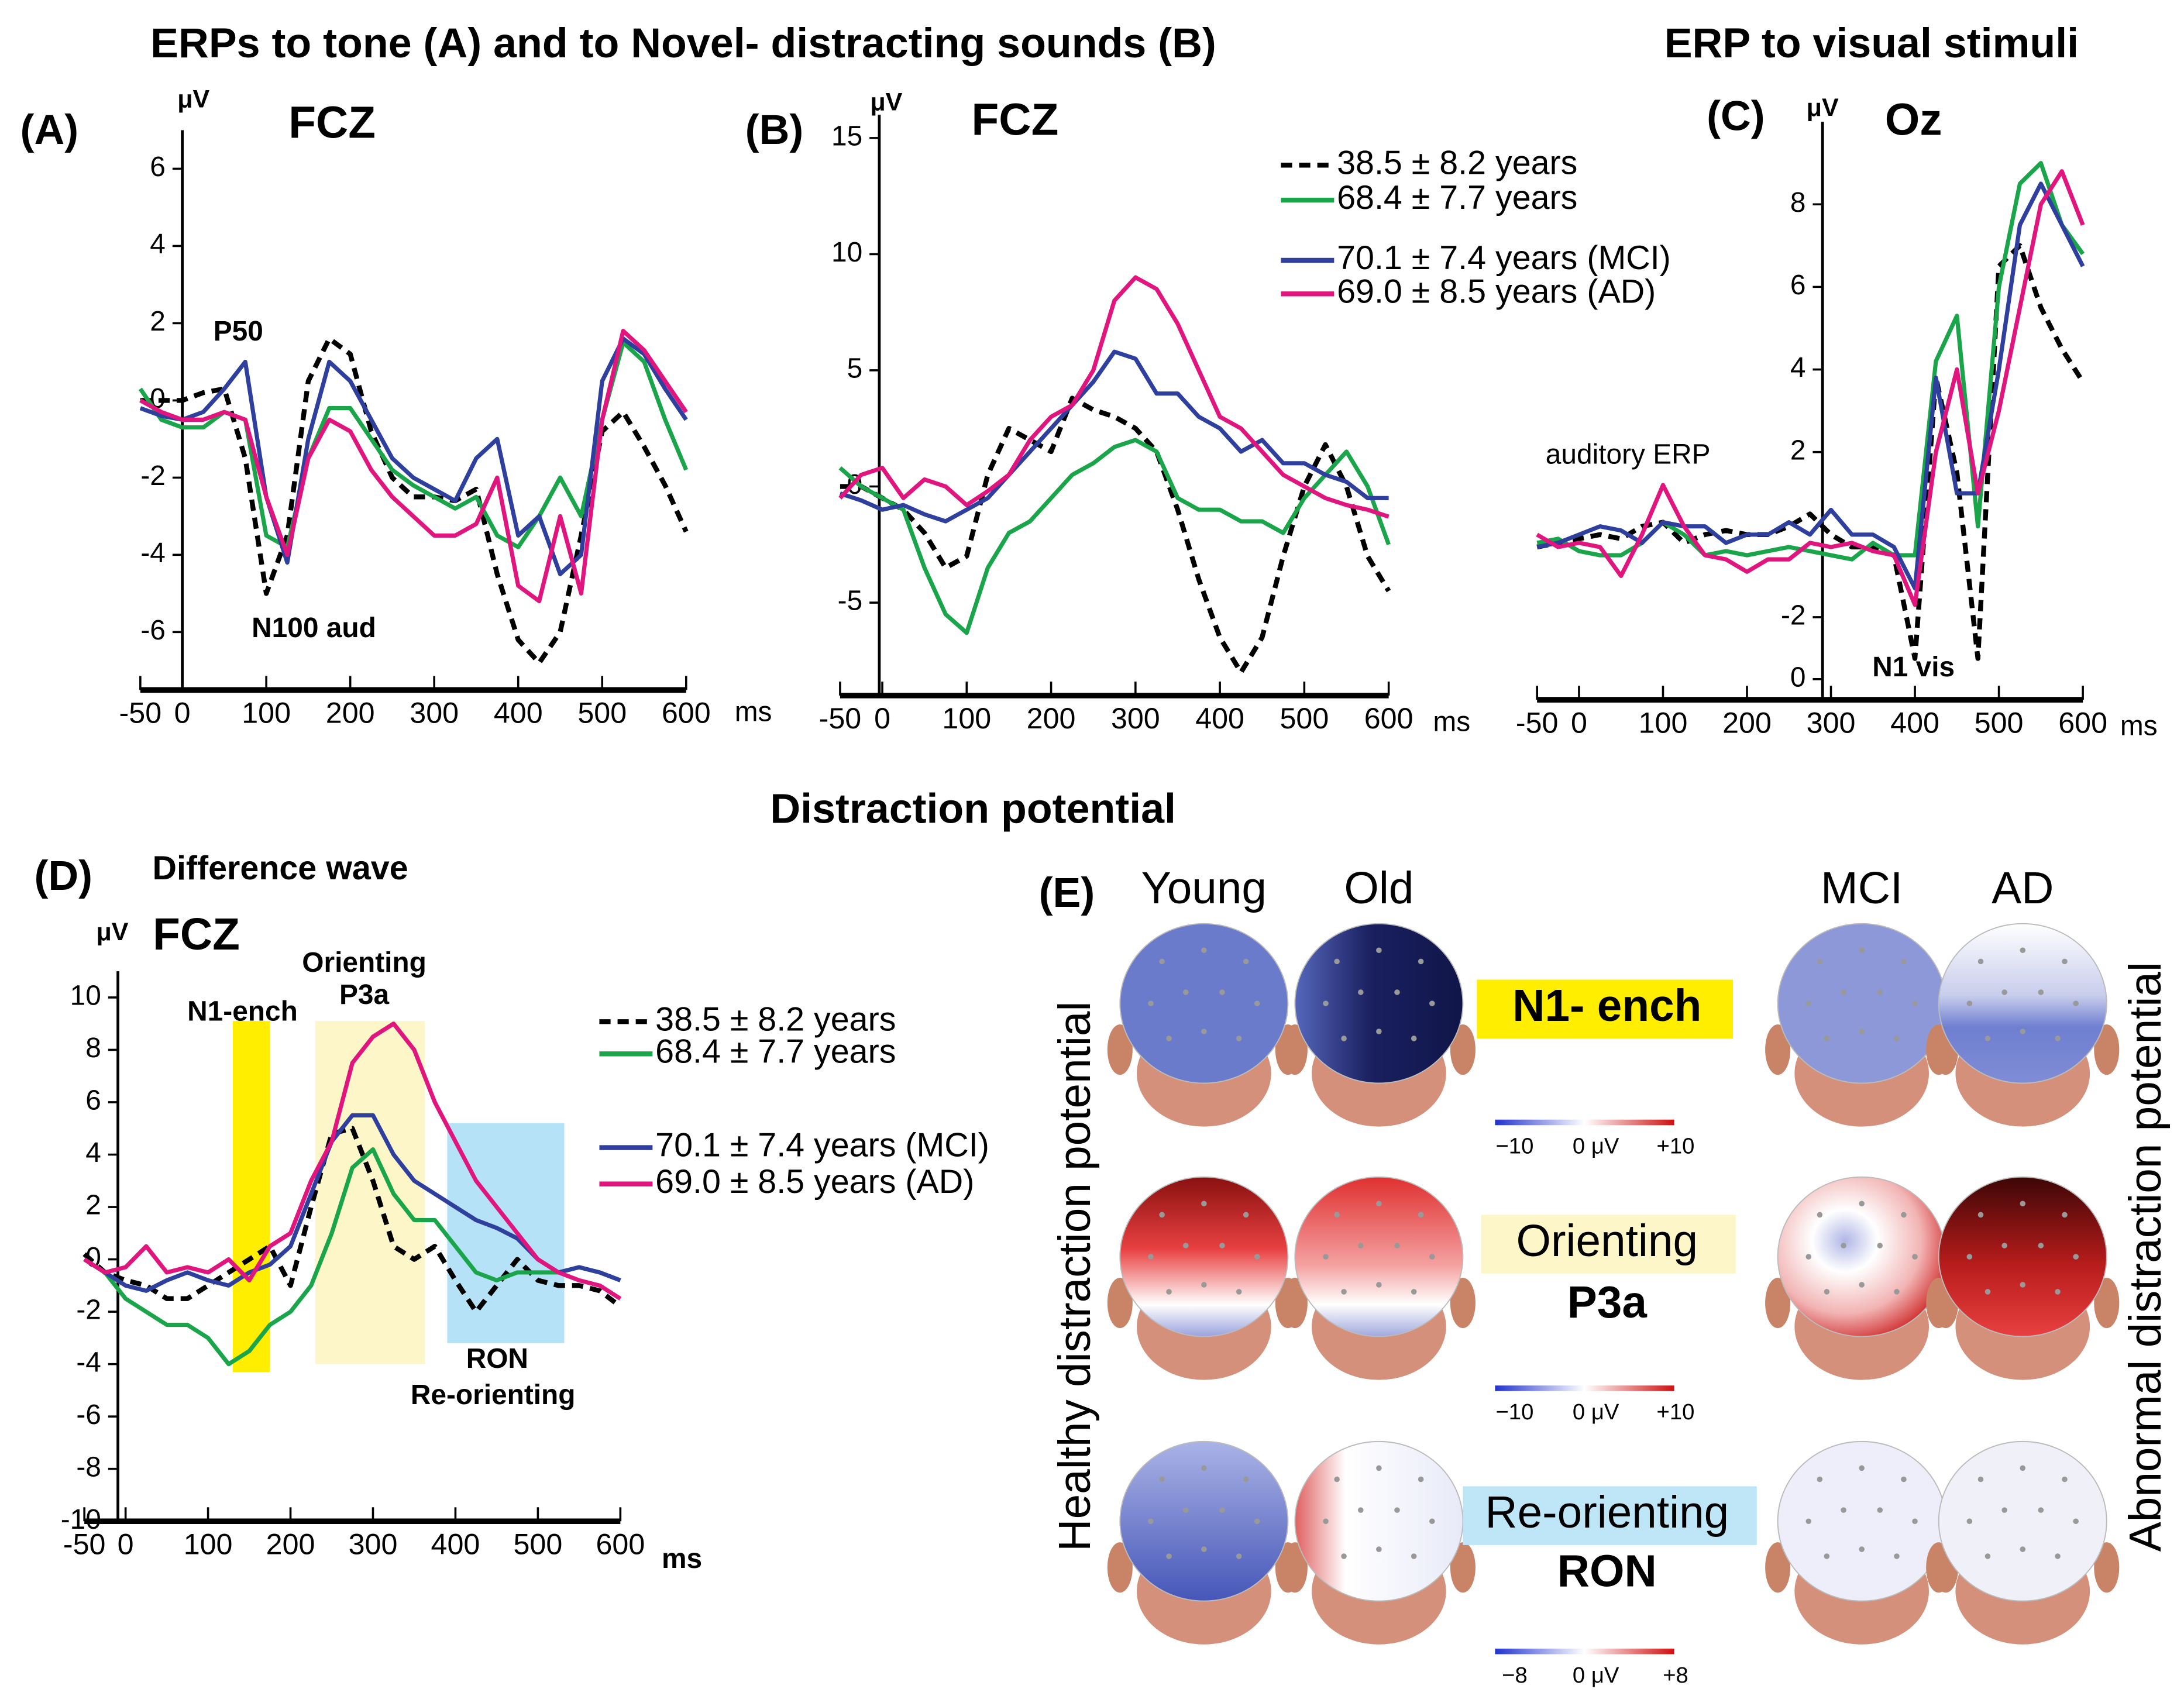 This screenshot has width=2184, height=1706. What do you see at coordinates (1607, 1513) in the screenshot?
I see `row-label: Re-orienting` at bounding box center [1607, 1513].